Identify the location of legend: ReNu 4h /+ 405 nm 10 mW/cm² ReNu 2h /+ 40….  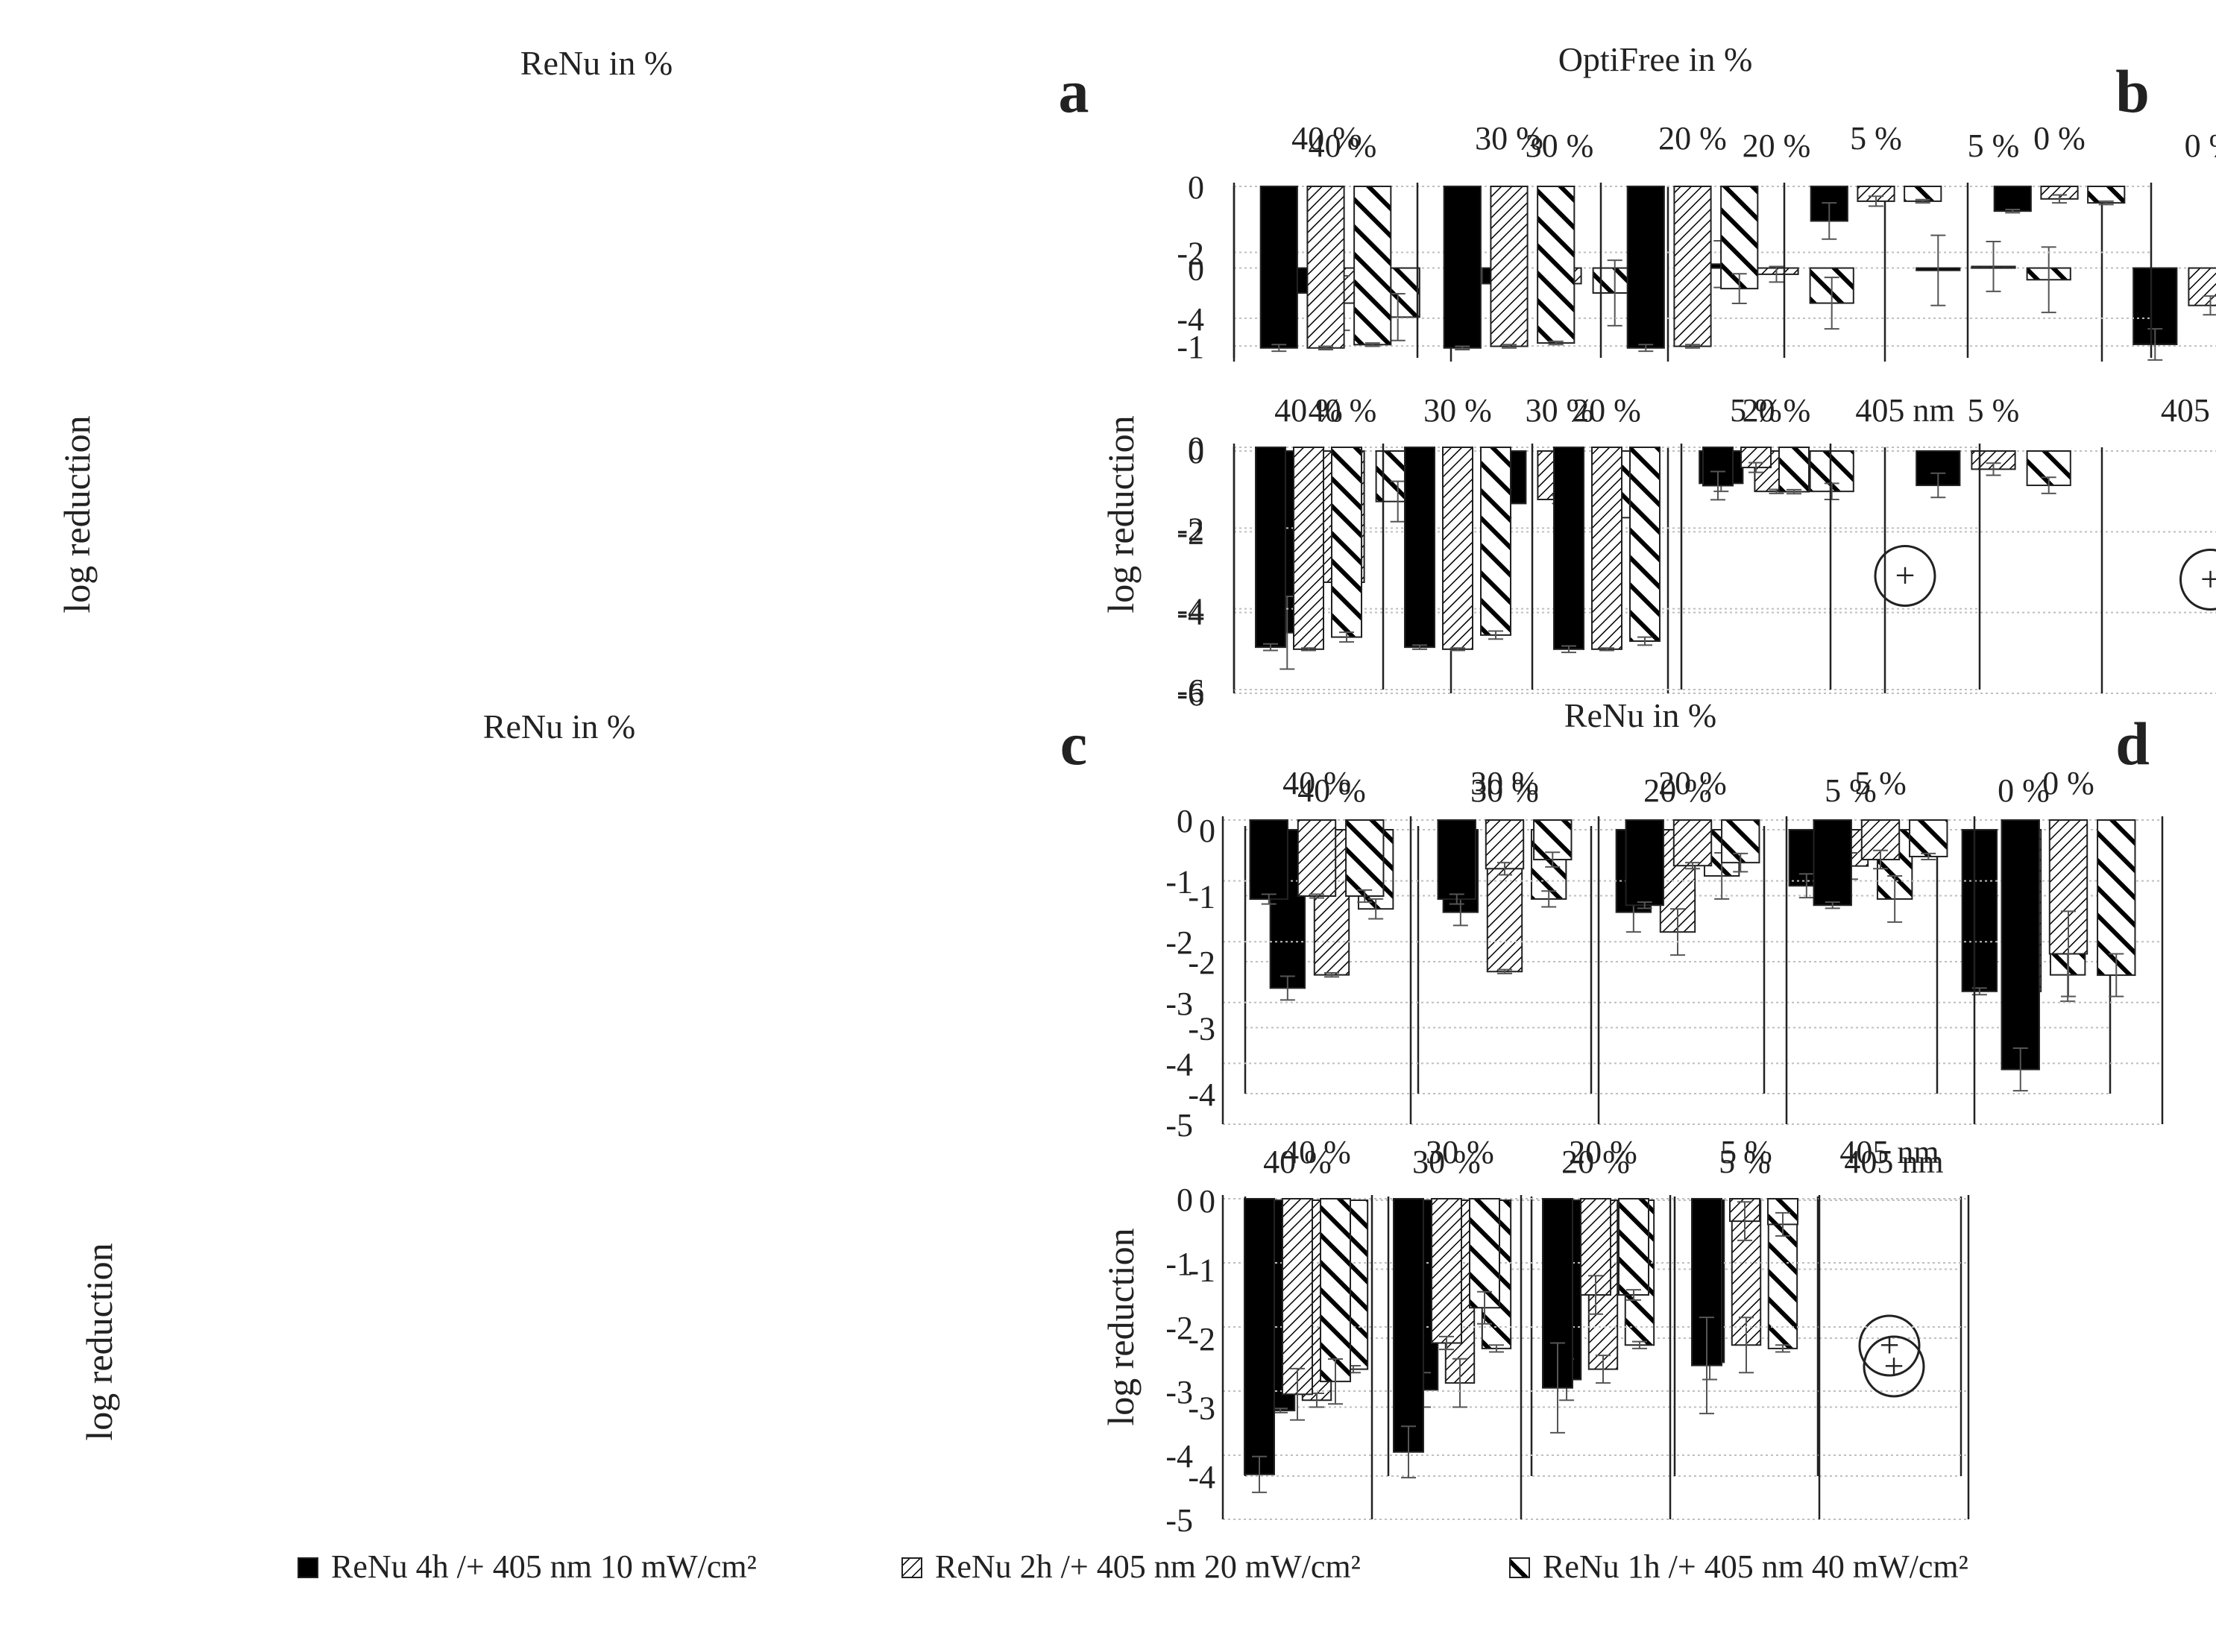
(1133, 1567).